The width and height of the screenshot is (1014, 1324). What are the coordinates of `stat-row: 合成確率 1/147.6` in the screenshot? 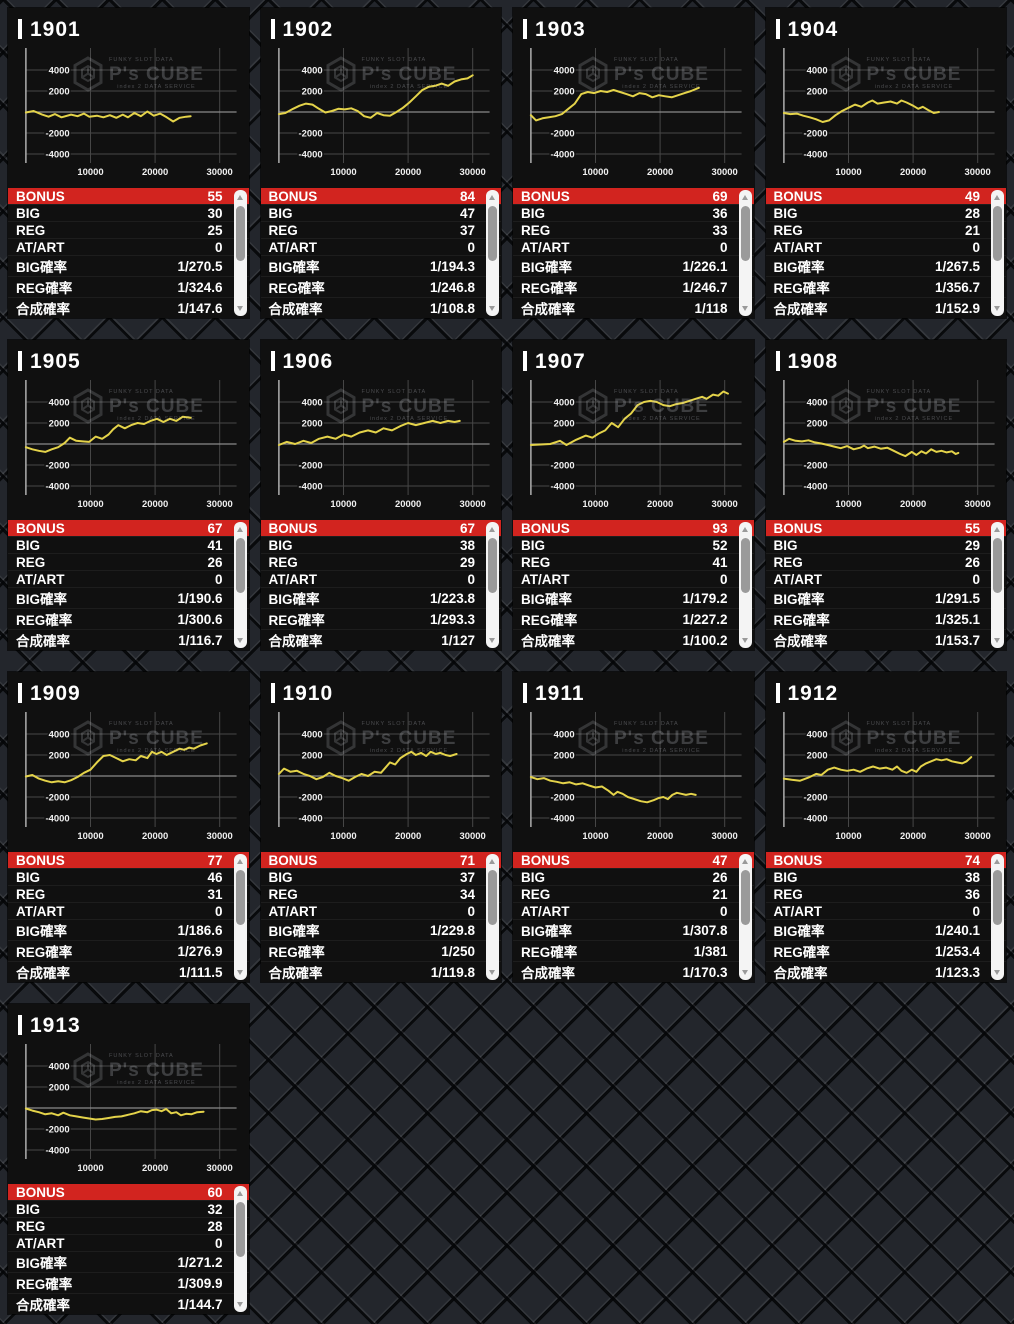 It's located at (128, 307).